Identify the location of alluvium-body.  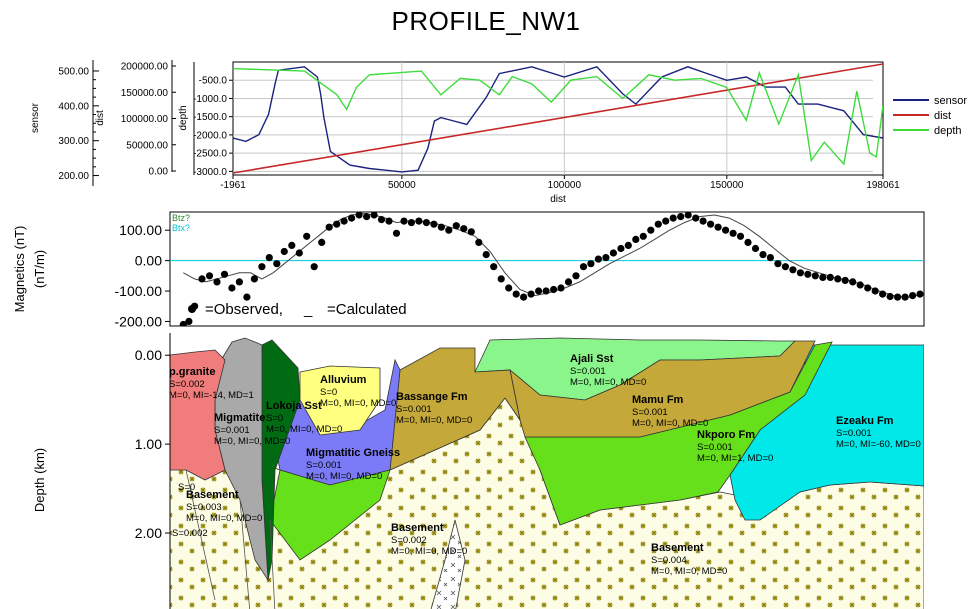
(340, 400).